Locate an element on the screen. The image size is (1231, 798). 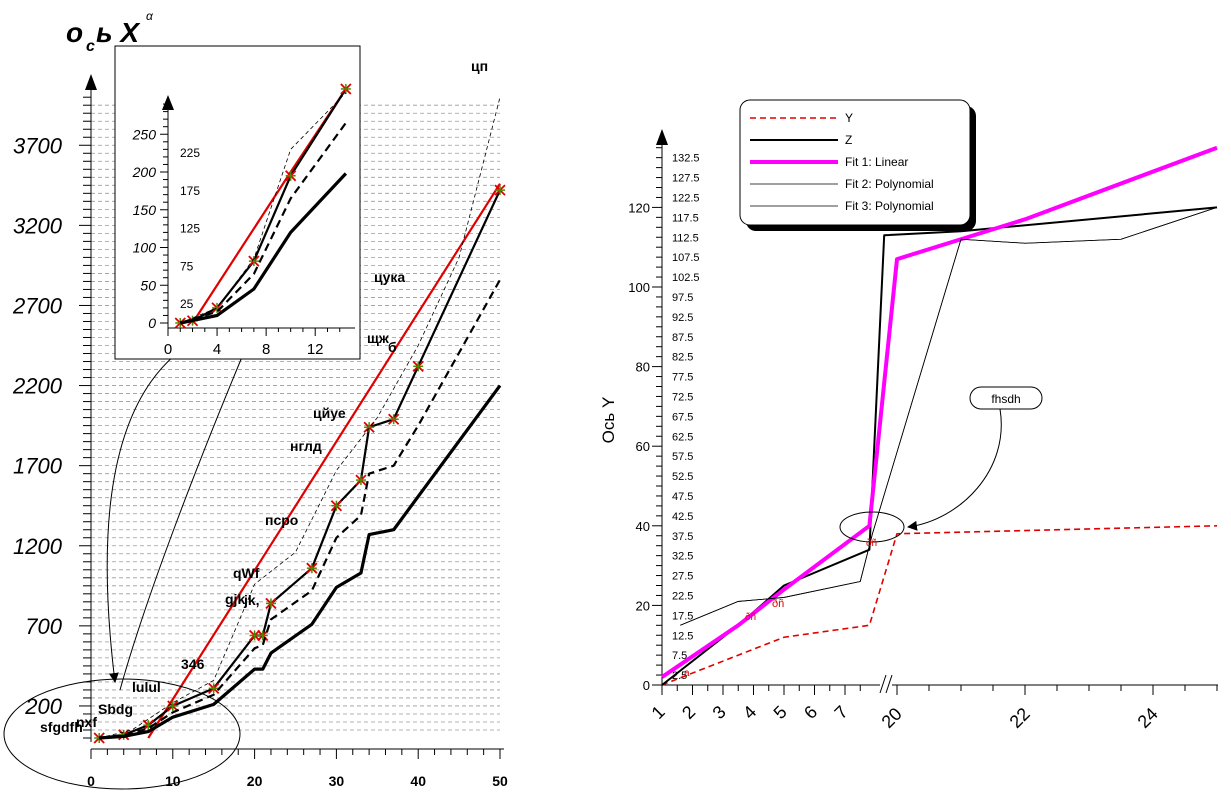
annot-tsyue: цйуе is located at coordinates (329, 413).